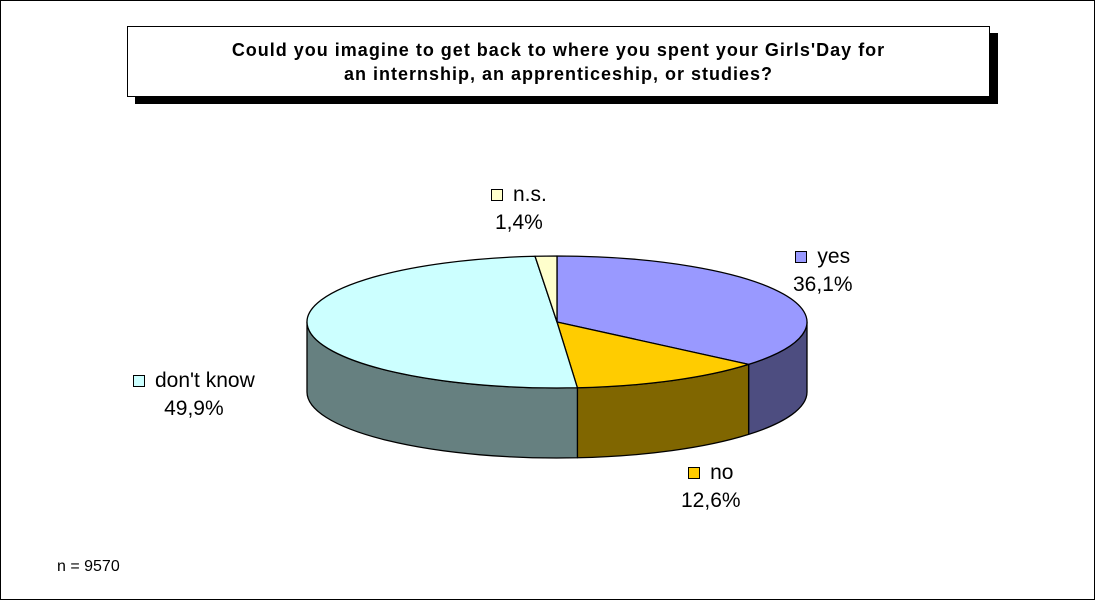 This screenshot has width=1096, height=600. What do you see at coordinates (722, 472) in the screenshot?
I see `label-no-name: no` at bounding box center [722, 472].